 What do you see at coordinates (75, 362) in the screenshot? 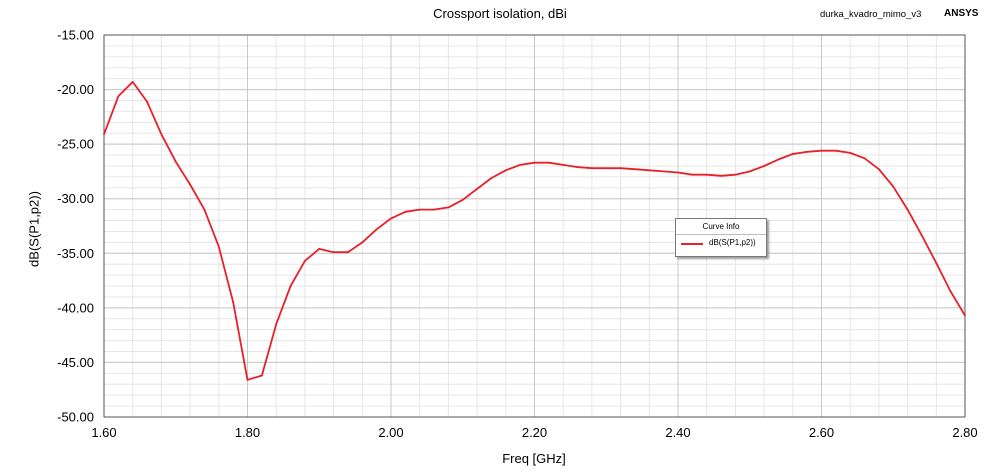
I see `y-tick-label: -45.00` at bounding box center [75, 362].